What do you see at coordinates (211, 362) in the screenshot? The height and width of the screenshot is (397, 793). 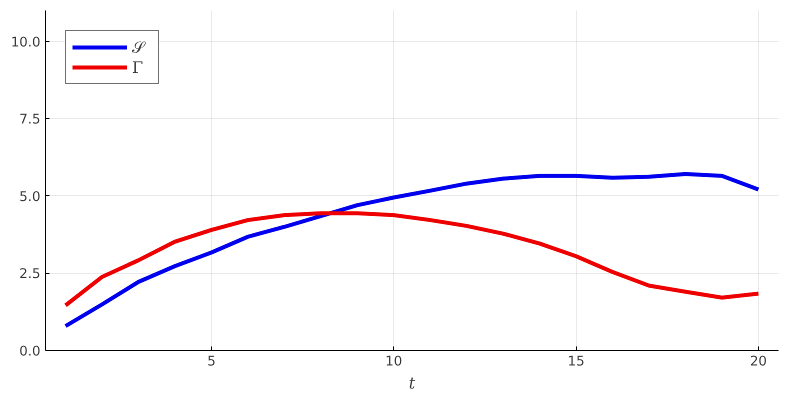 I see `x-tick-label: 5` at bounding box center [211, 362].